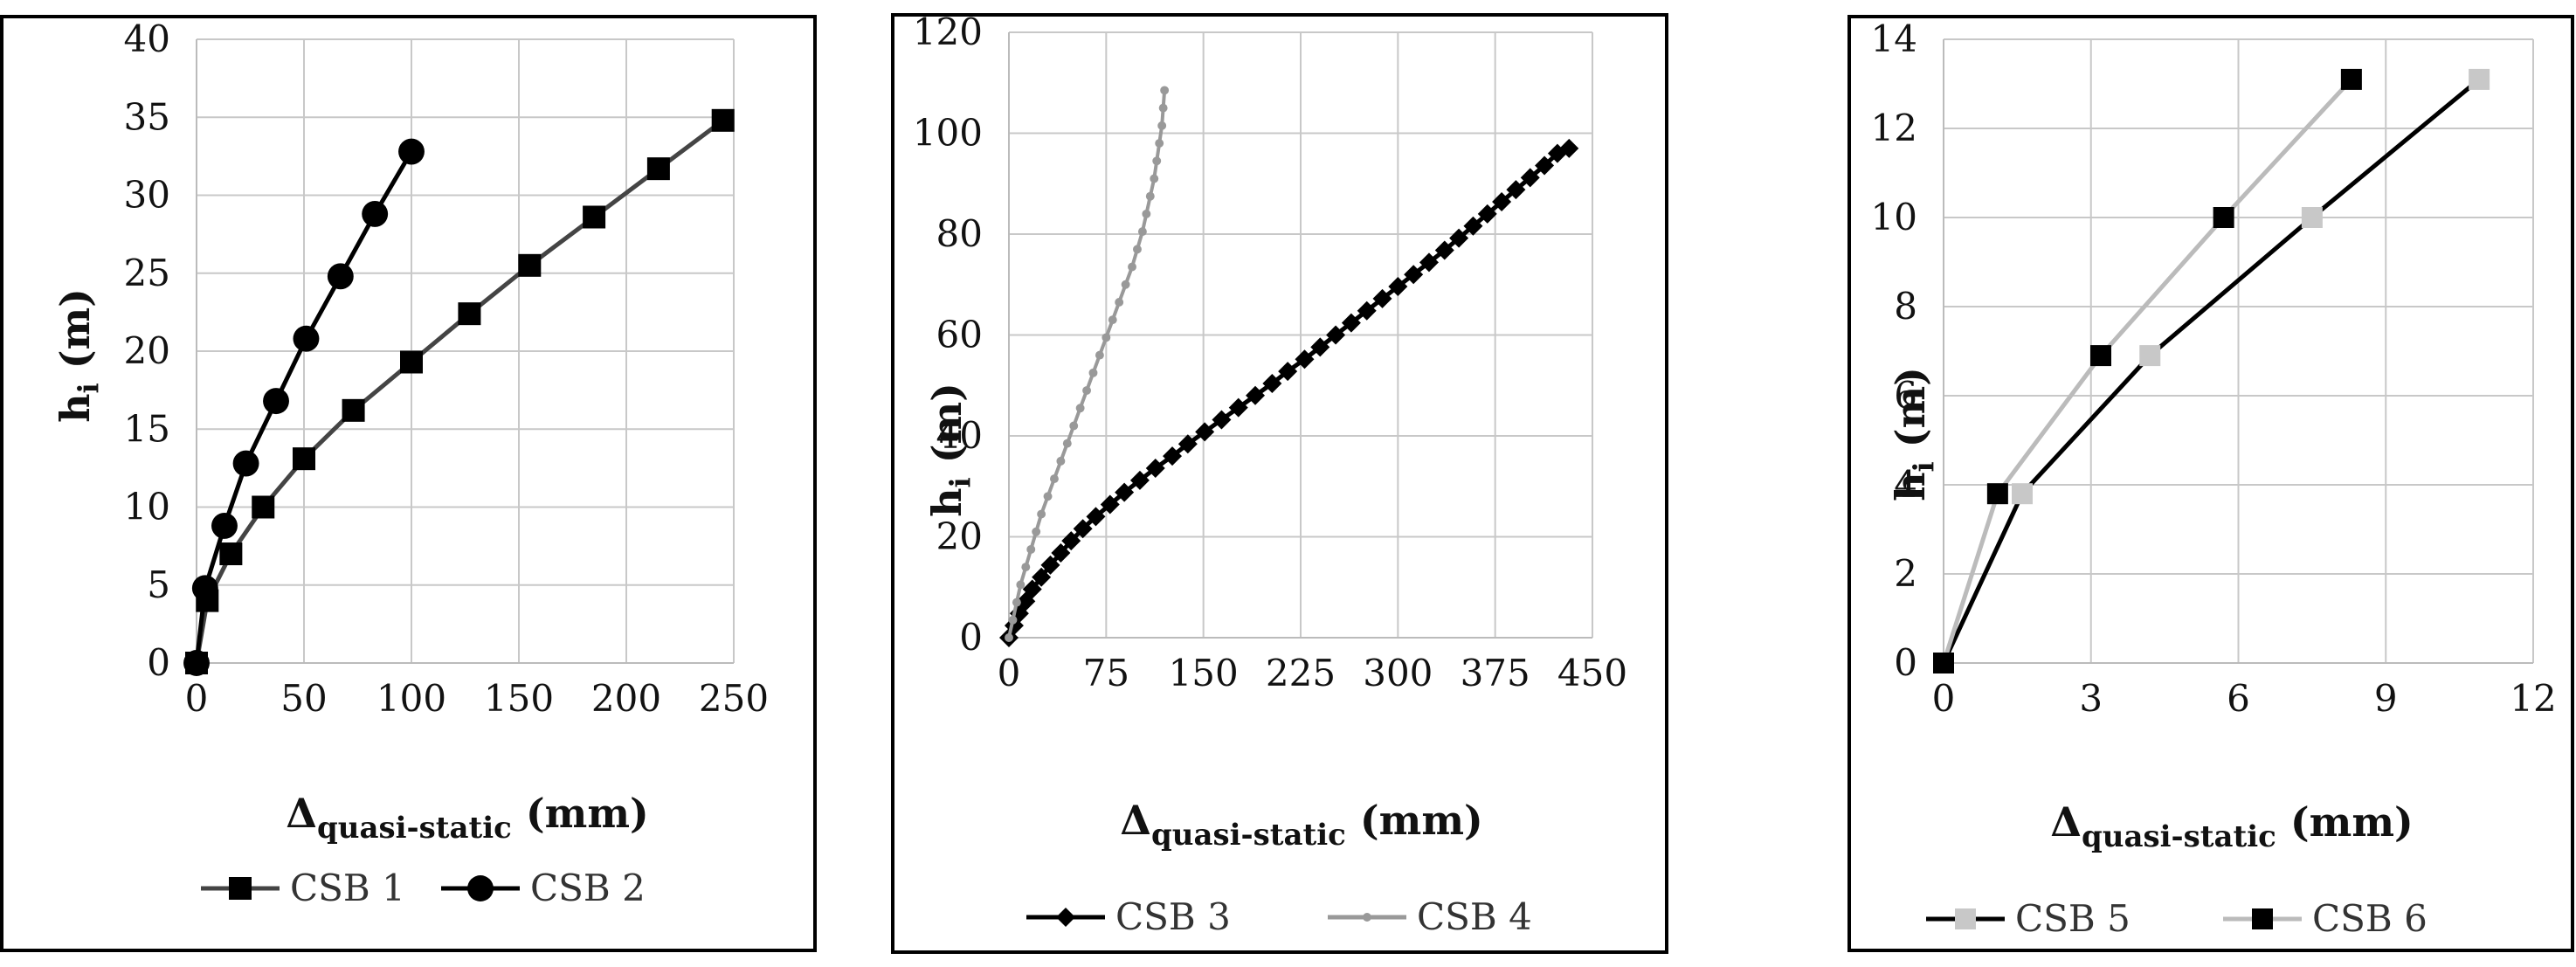 This screenshot has width=2576, height=967. What do you see at coordinates (959, 536) in the screenshot?
I see `chart-2-y-tick-label-1: 20` at bounding box center [959, 536].